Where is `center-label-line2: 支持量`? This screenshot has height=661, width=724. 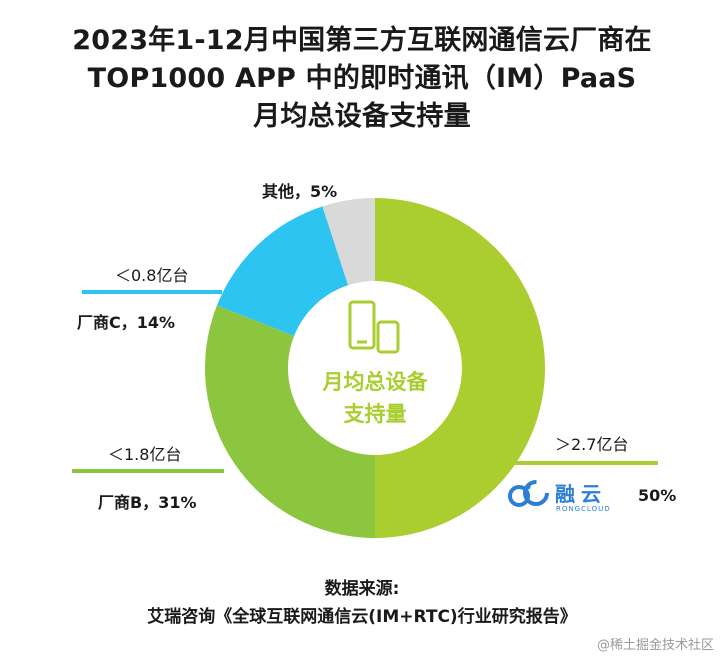
center-label-line2: 支持量 is located at coordinates (375, 414).